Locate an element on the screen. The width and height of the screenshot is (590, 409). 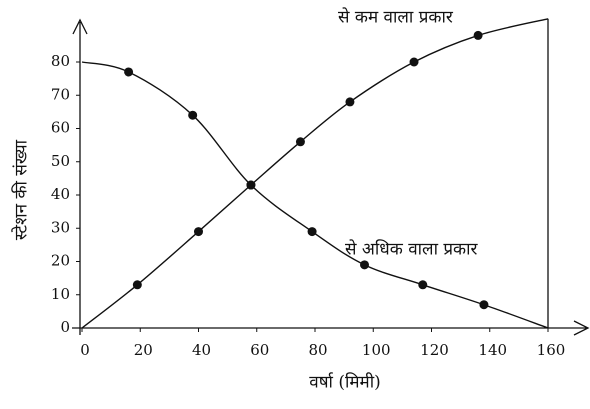
x-tick-label: 120 is located at coordinates (434, 350).